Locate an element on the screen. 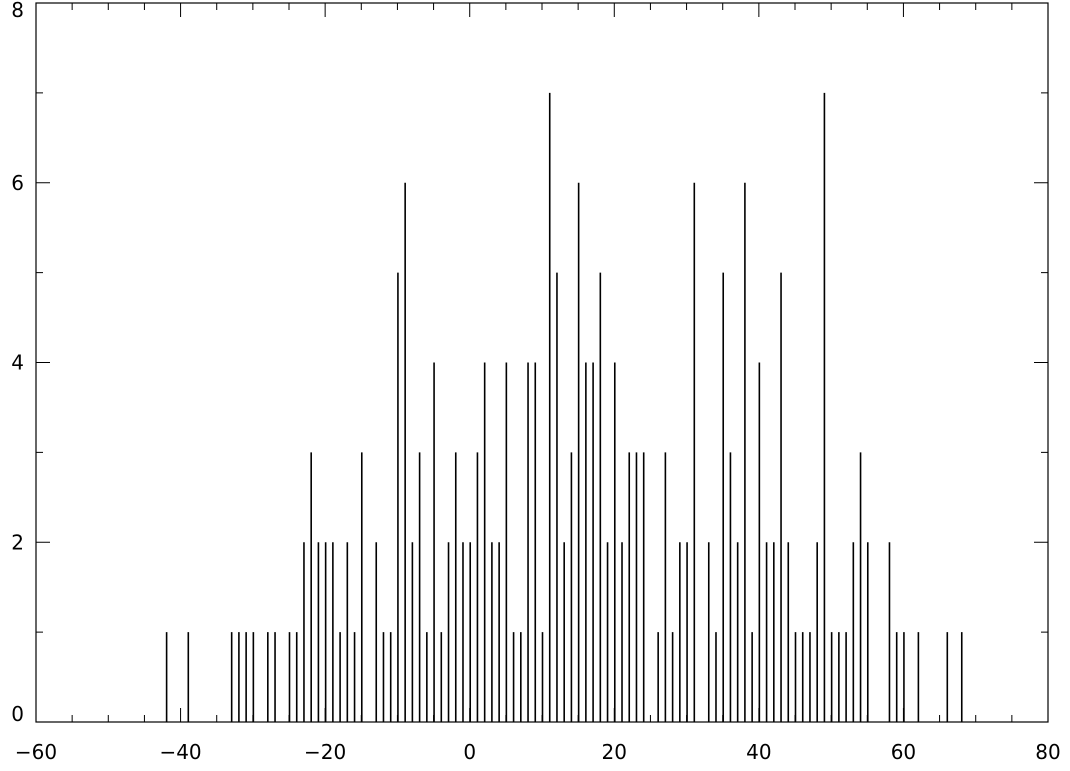 Image resolution: width=1070 pixels, height=771 pixels. x-tick-label: 80 is located at coordinates (1047, 752).